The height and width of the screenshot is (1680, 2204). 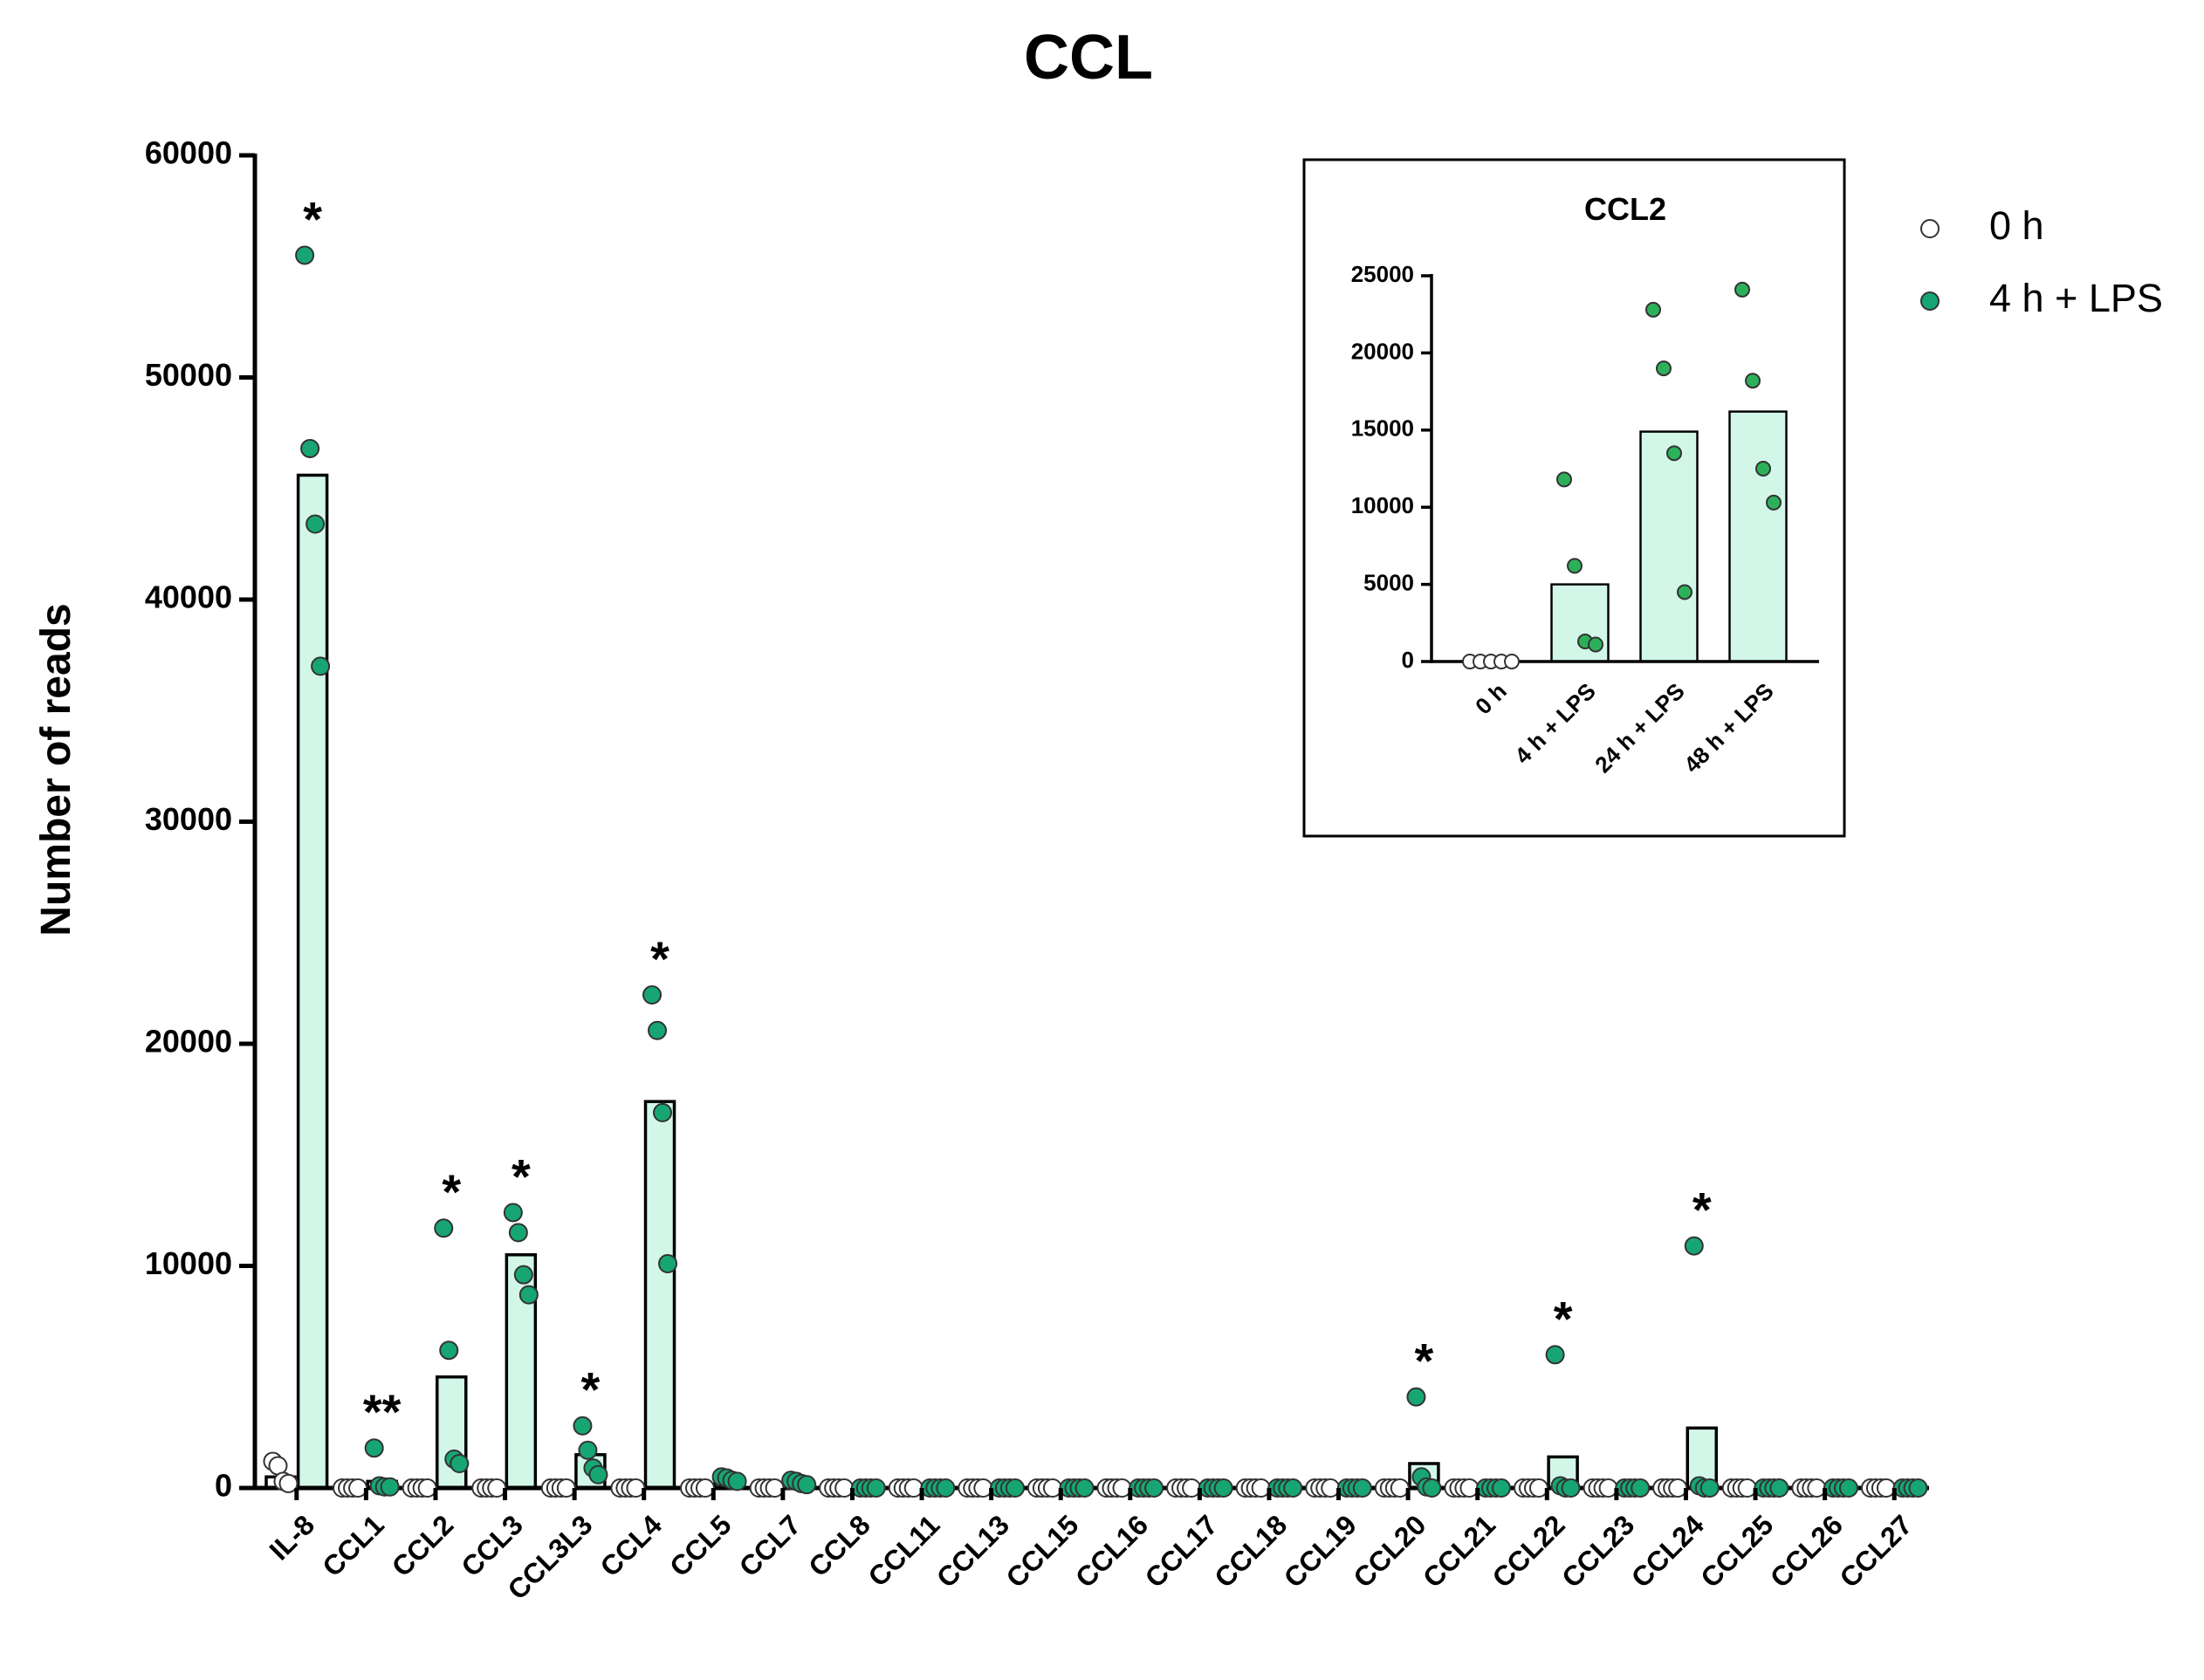 I want to click on x-tick-label: CCL1, so click(x=353, y=1546).